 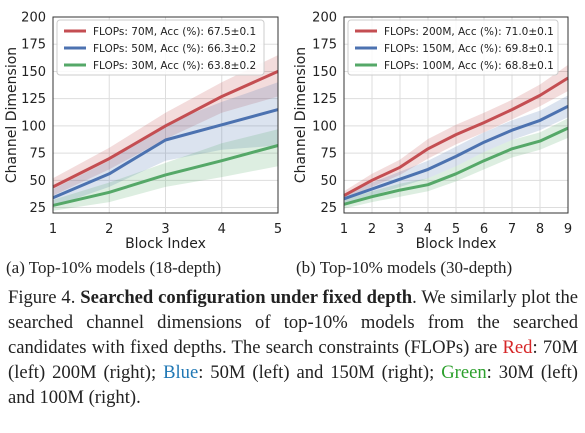 What do you see at coordinates (568, 229) in the screenshot?
I see `x-tick-label: 9` at bounding box center [568, 229].